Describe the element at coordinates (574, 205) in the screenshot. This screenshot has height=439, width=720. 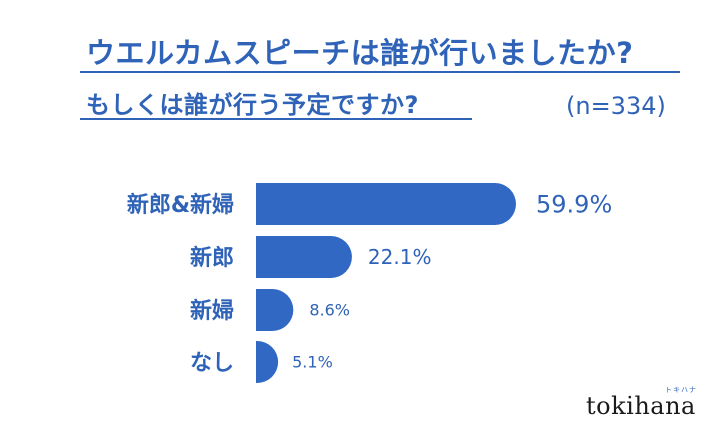
I see `value-label-0: 59.9%` at that location.